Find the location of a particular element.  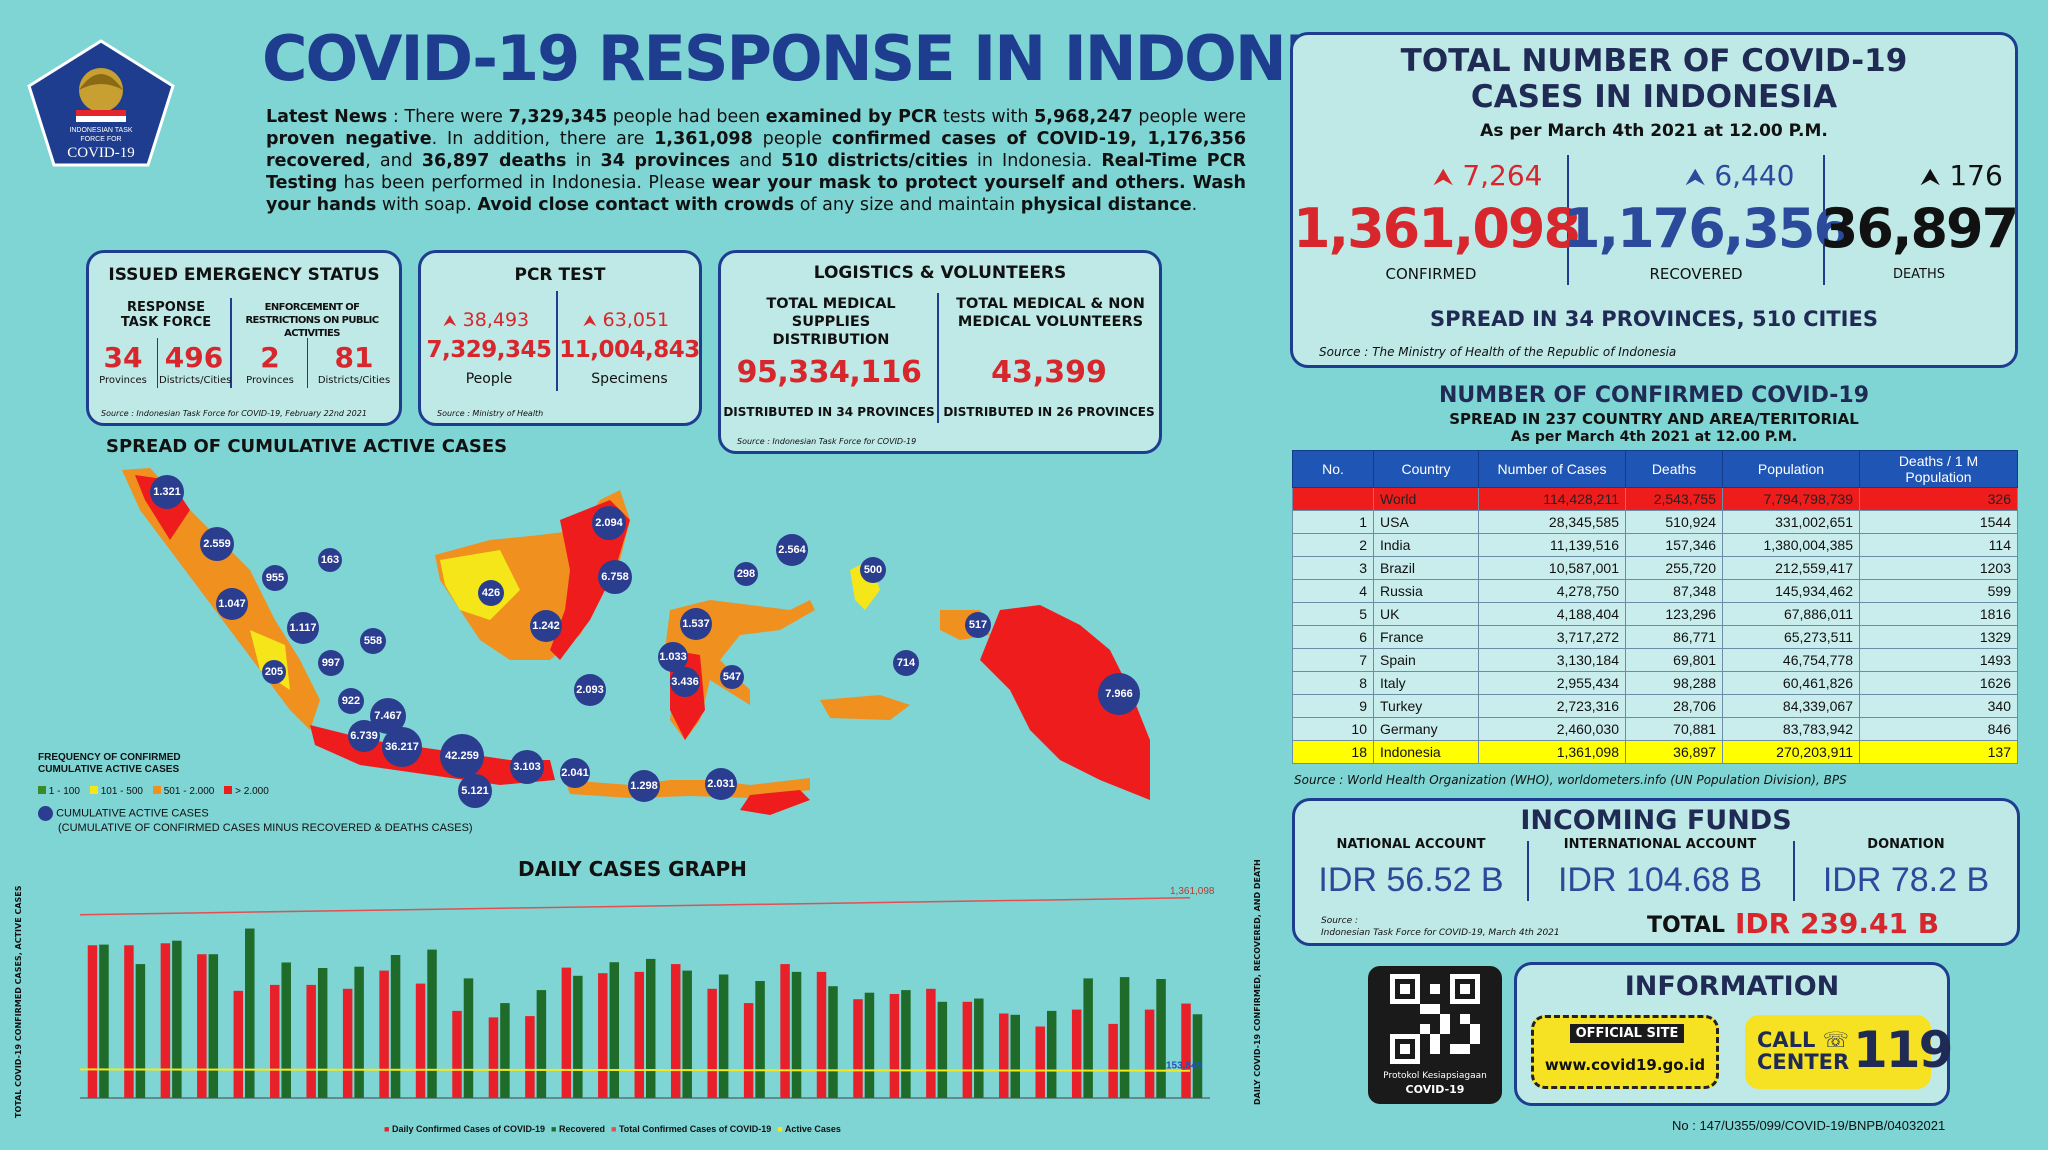

map-circle: 7.966 is located at coordinates (1119, 694).